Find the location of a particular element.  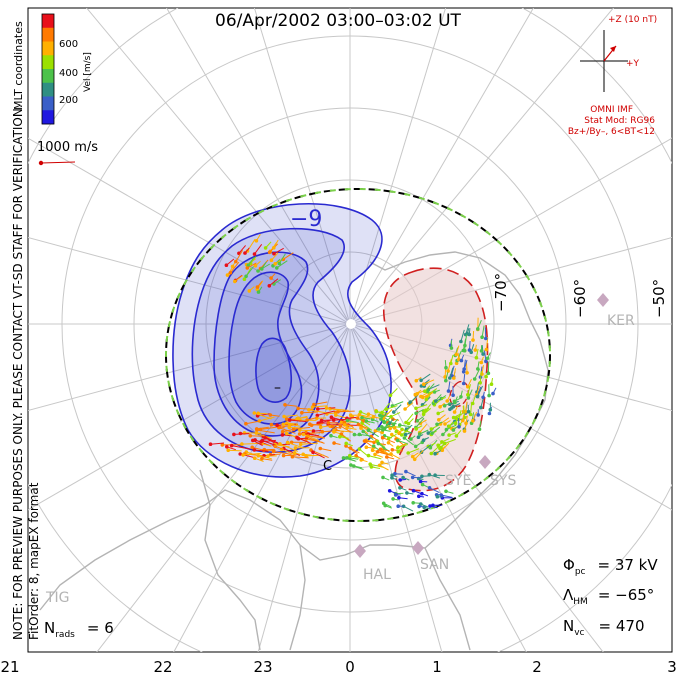

coordinate-label: MLT coordinates is located at coordinates (18, 65).